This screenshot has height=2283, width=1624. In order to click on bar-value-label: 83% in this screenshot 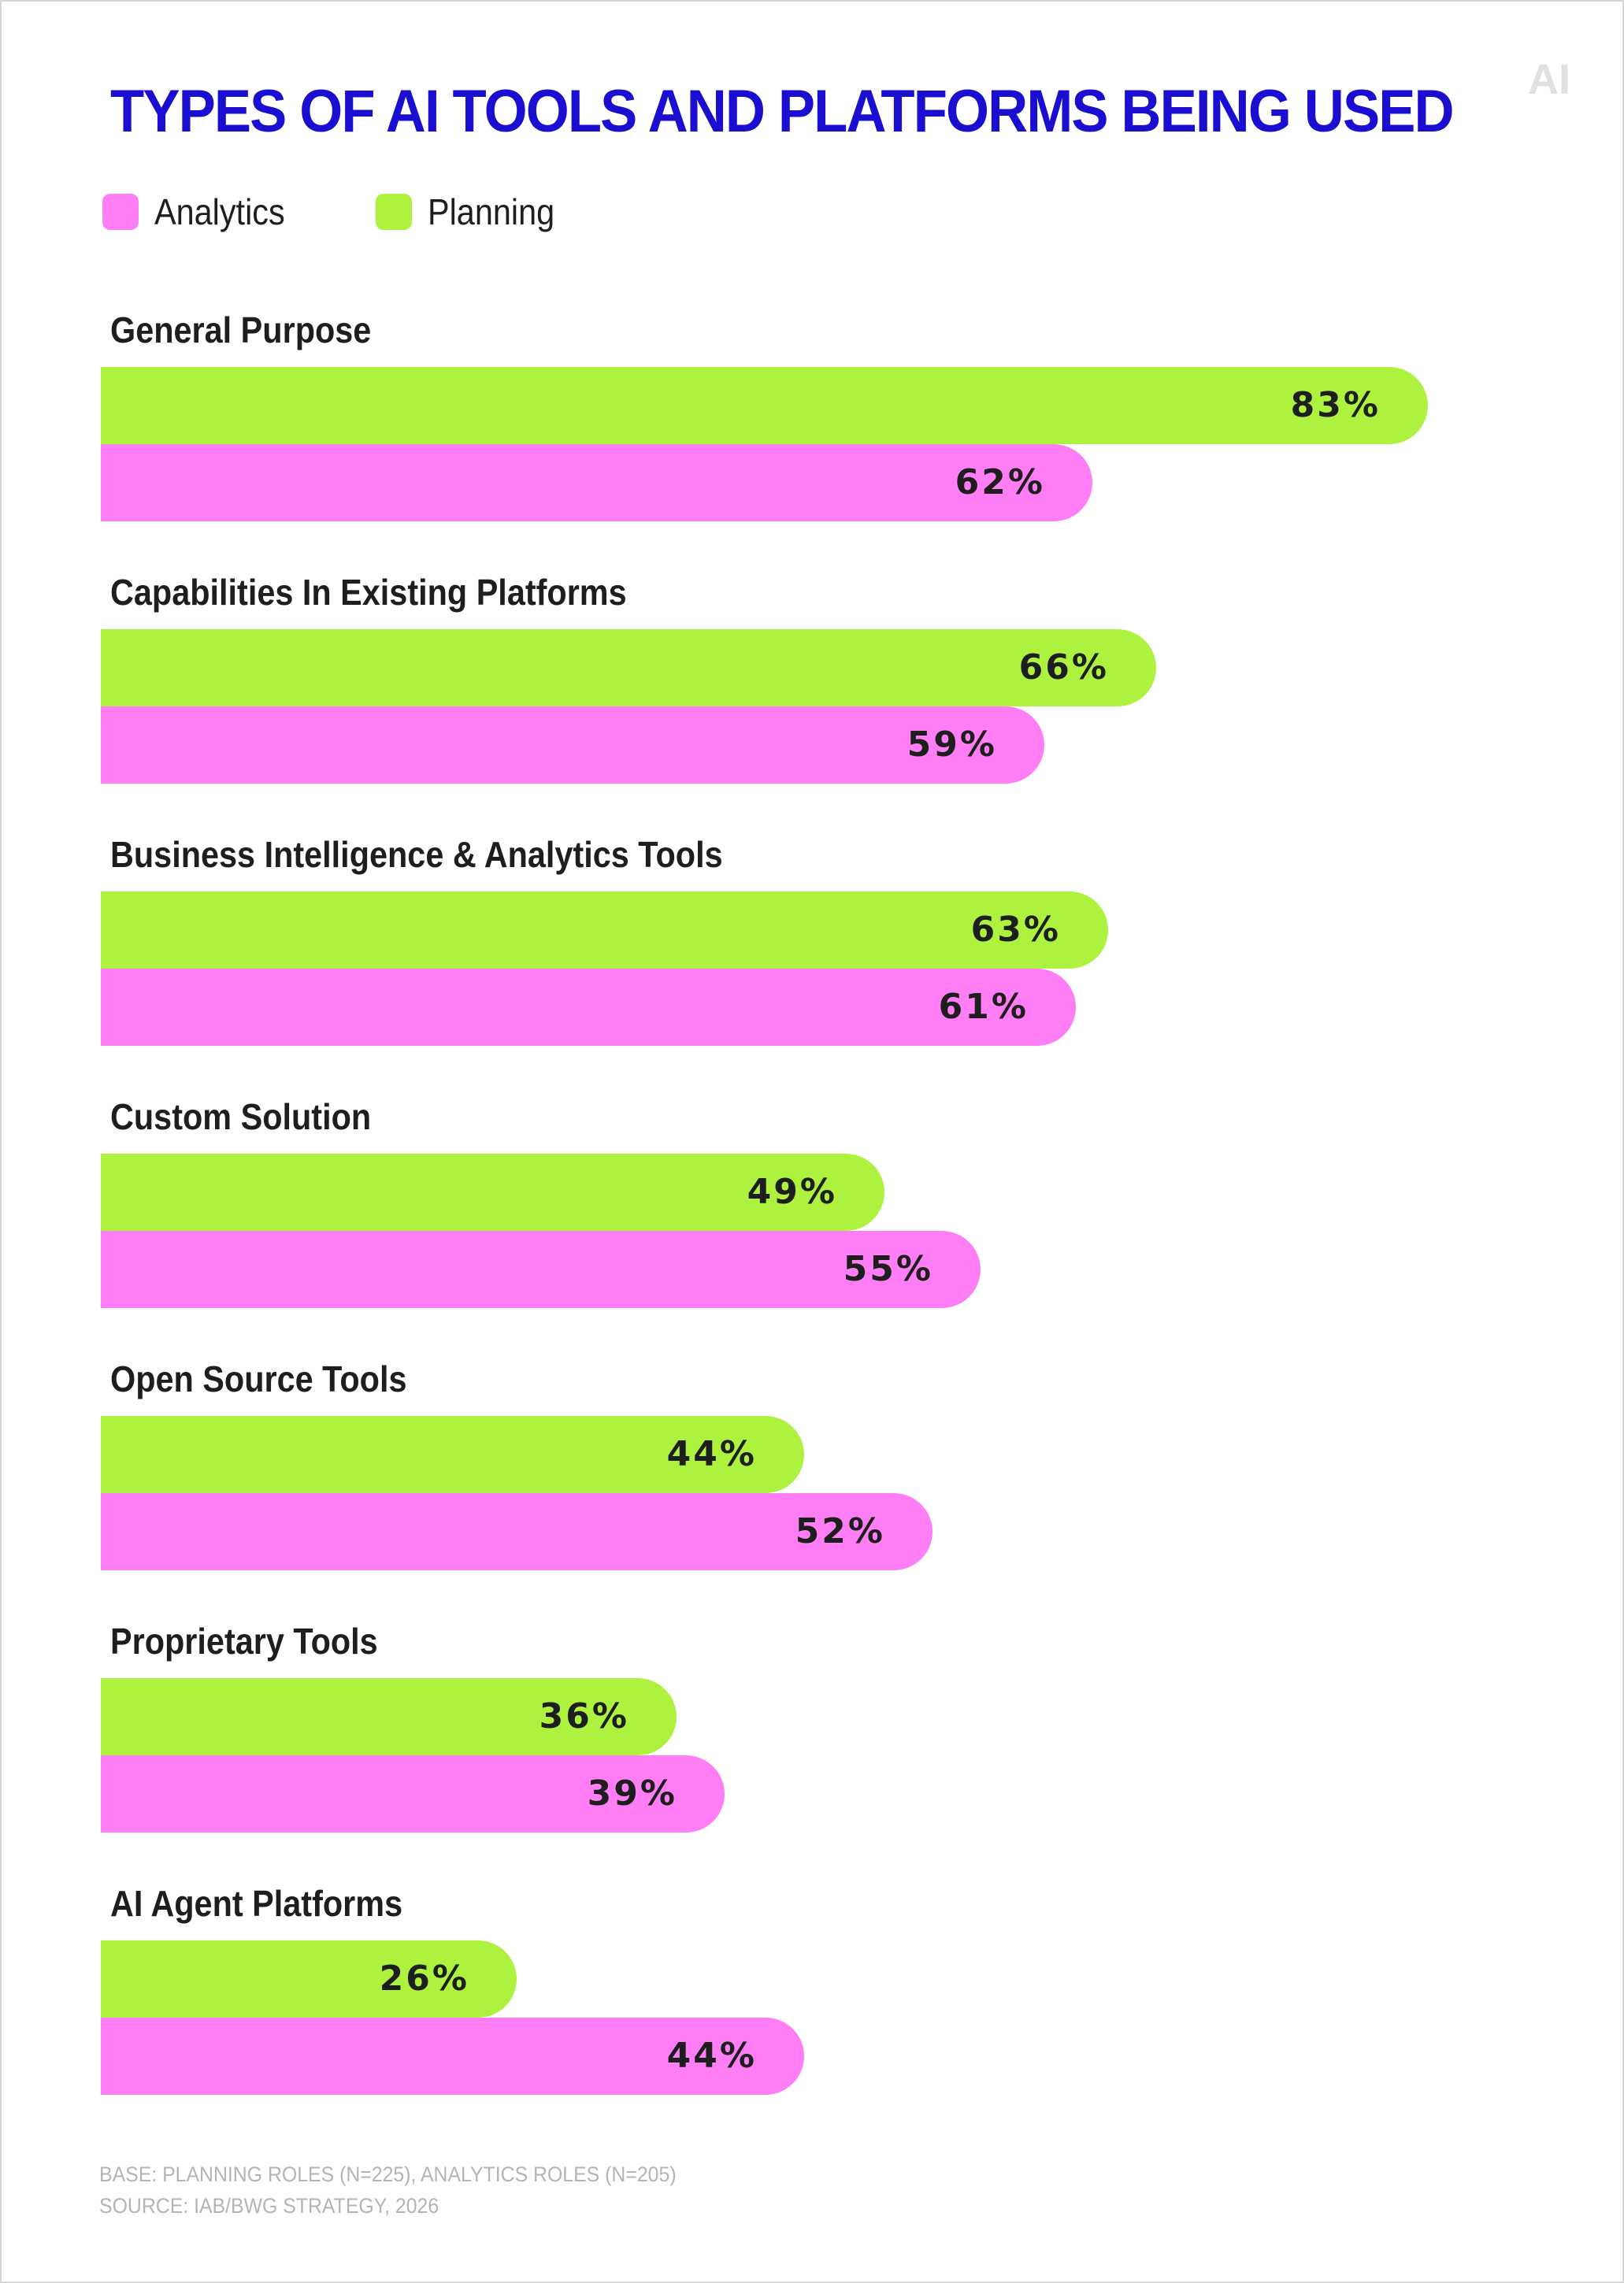, I will do `click(1335, 405)`.